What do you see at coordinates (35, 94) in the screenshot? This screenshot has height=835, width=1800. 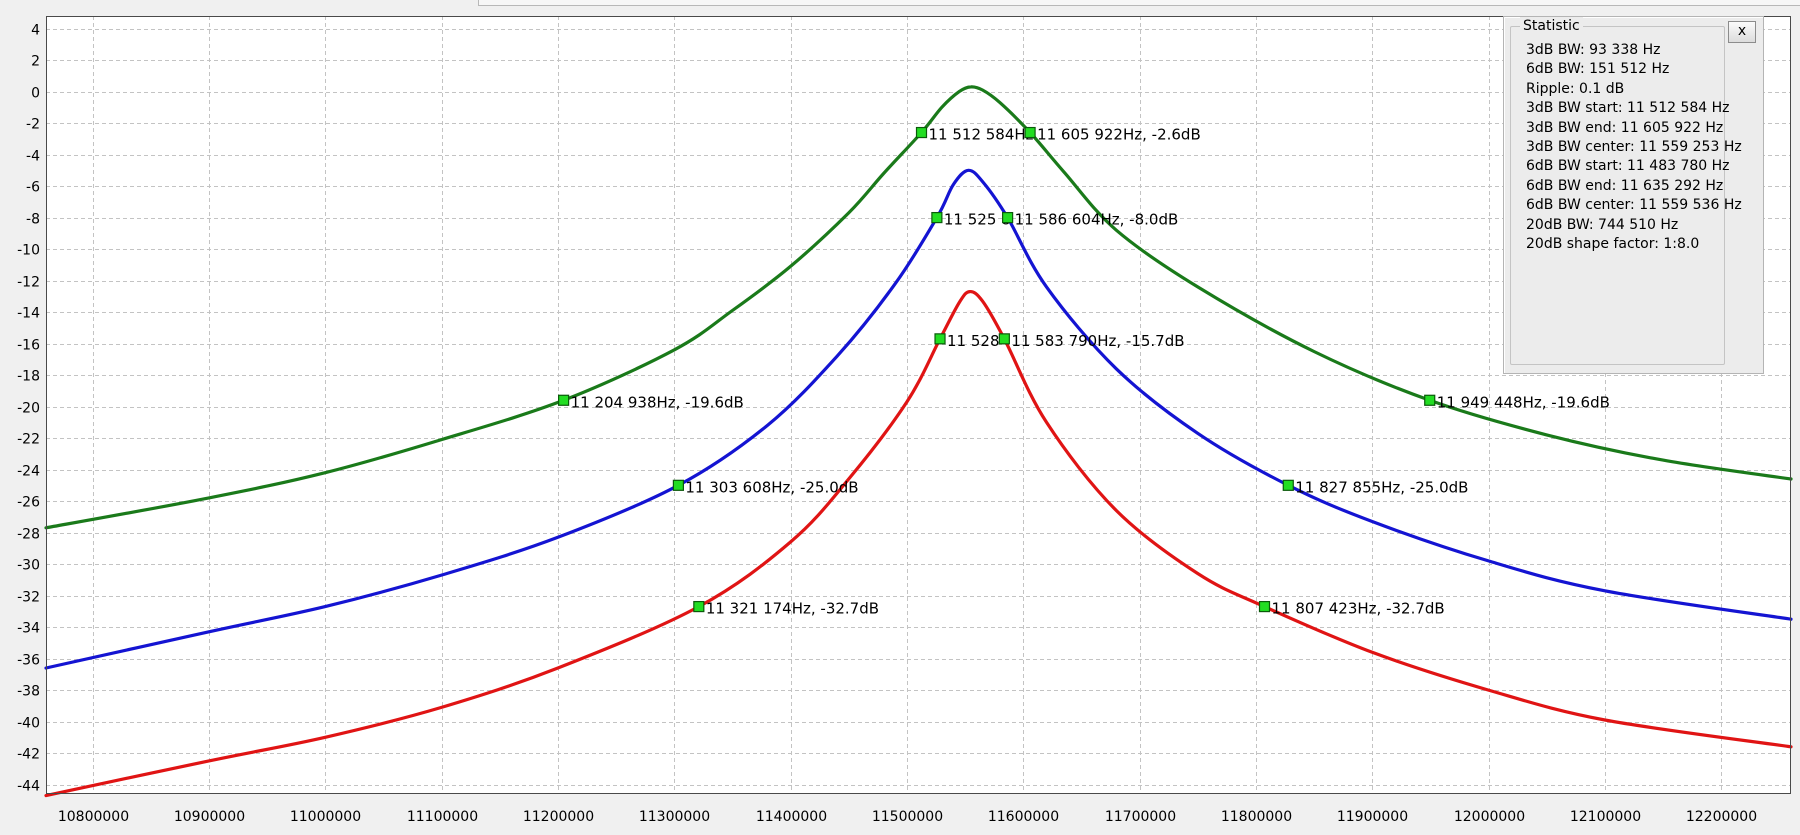 I see `y-tick-label: 0` at bounding box center [35, 94].